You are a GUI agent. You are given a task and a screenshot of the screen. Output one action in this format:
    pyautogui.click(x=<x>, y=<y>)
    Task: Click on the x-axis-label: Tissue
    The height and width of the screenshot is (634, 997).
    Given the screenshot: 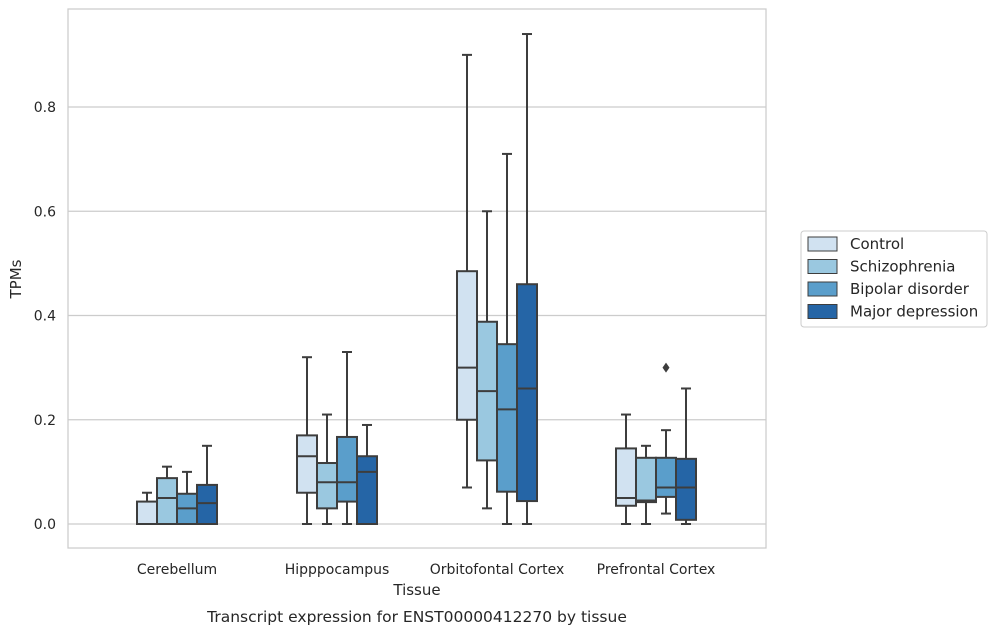 What is the action you would take?
    pyautogui.click(x=416, y=590)
    